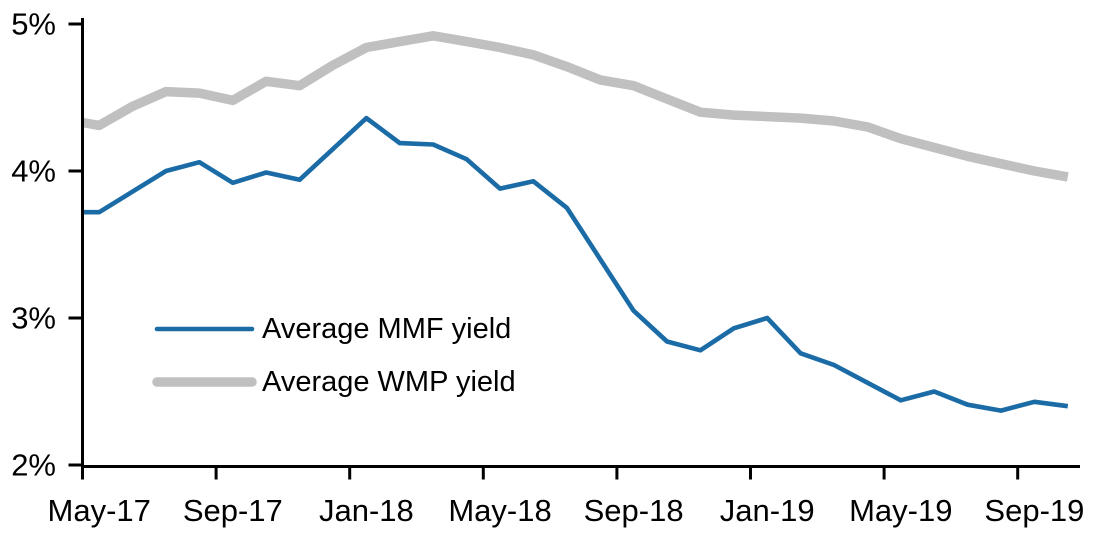 The image size is (1093, 540). I want to click on x-tick-label: Jan-18, so click(366, 510).